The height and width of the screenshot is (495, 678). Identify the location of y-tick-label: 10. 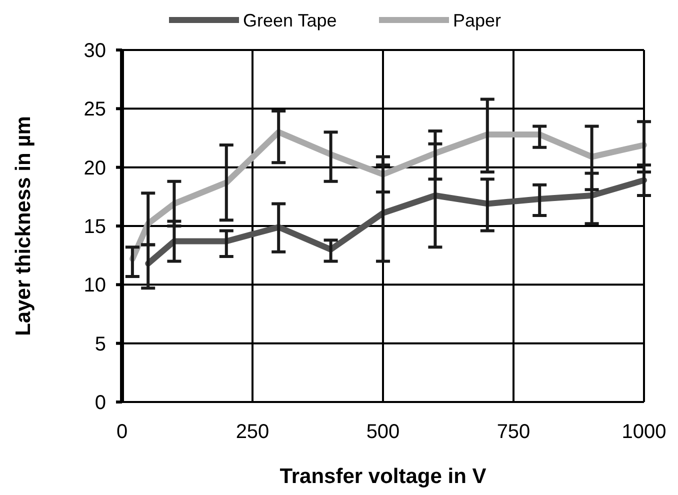
(95, 285).